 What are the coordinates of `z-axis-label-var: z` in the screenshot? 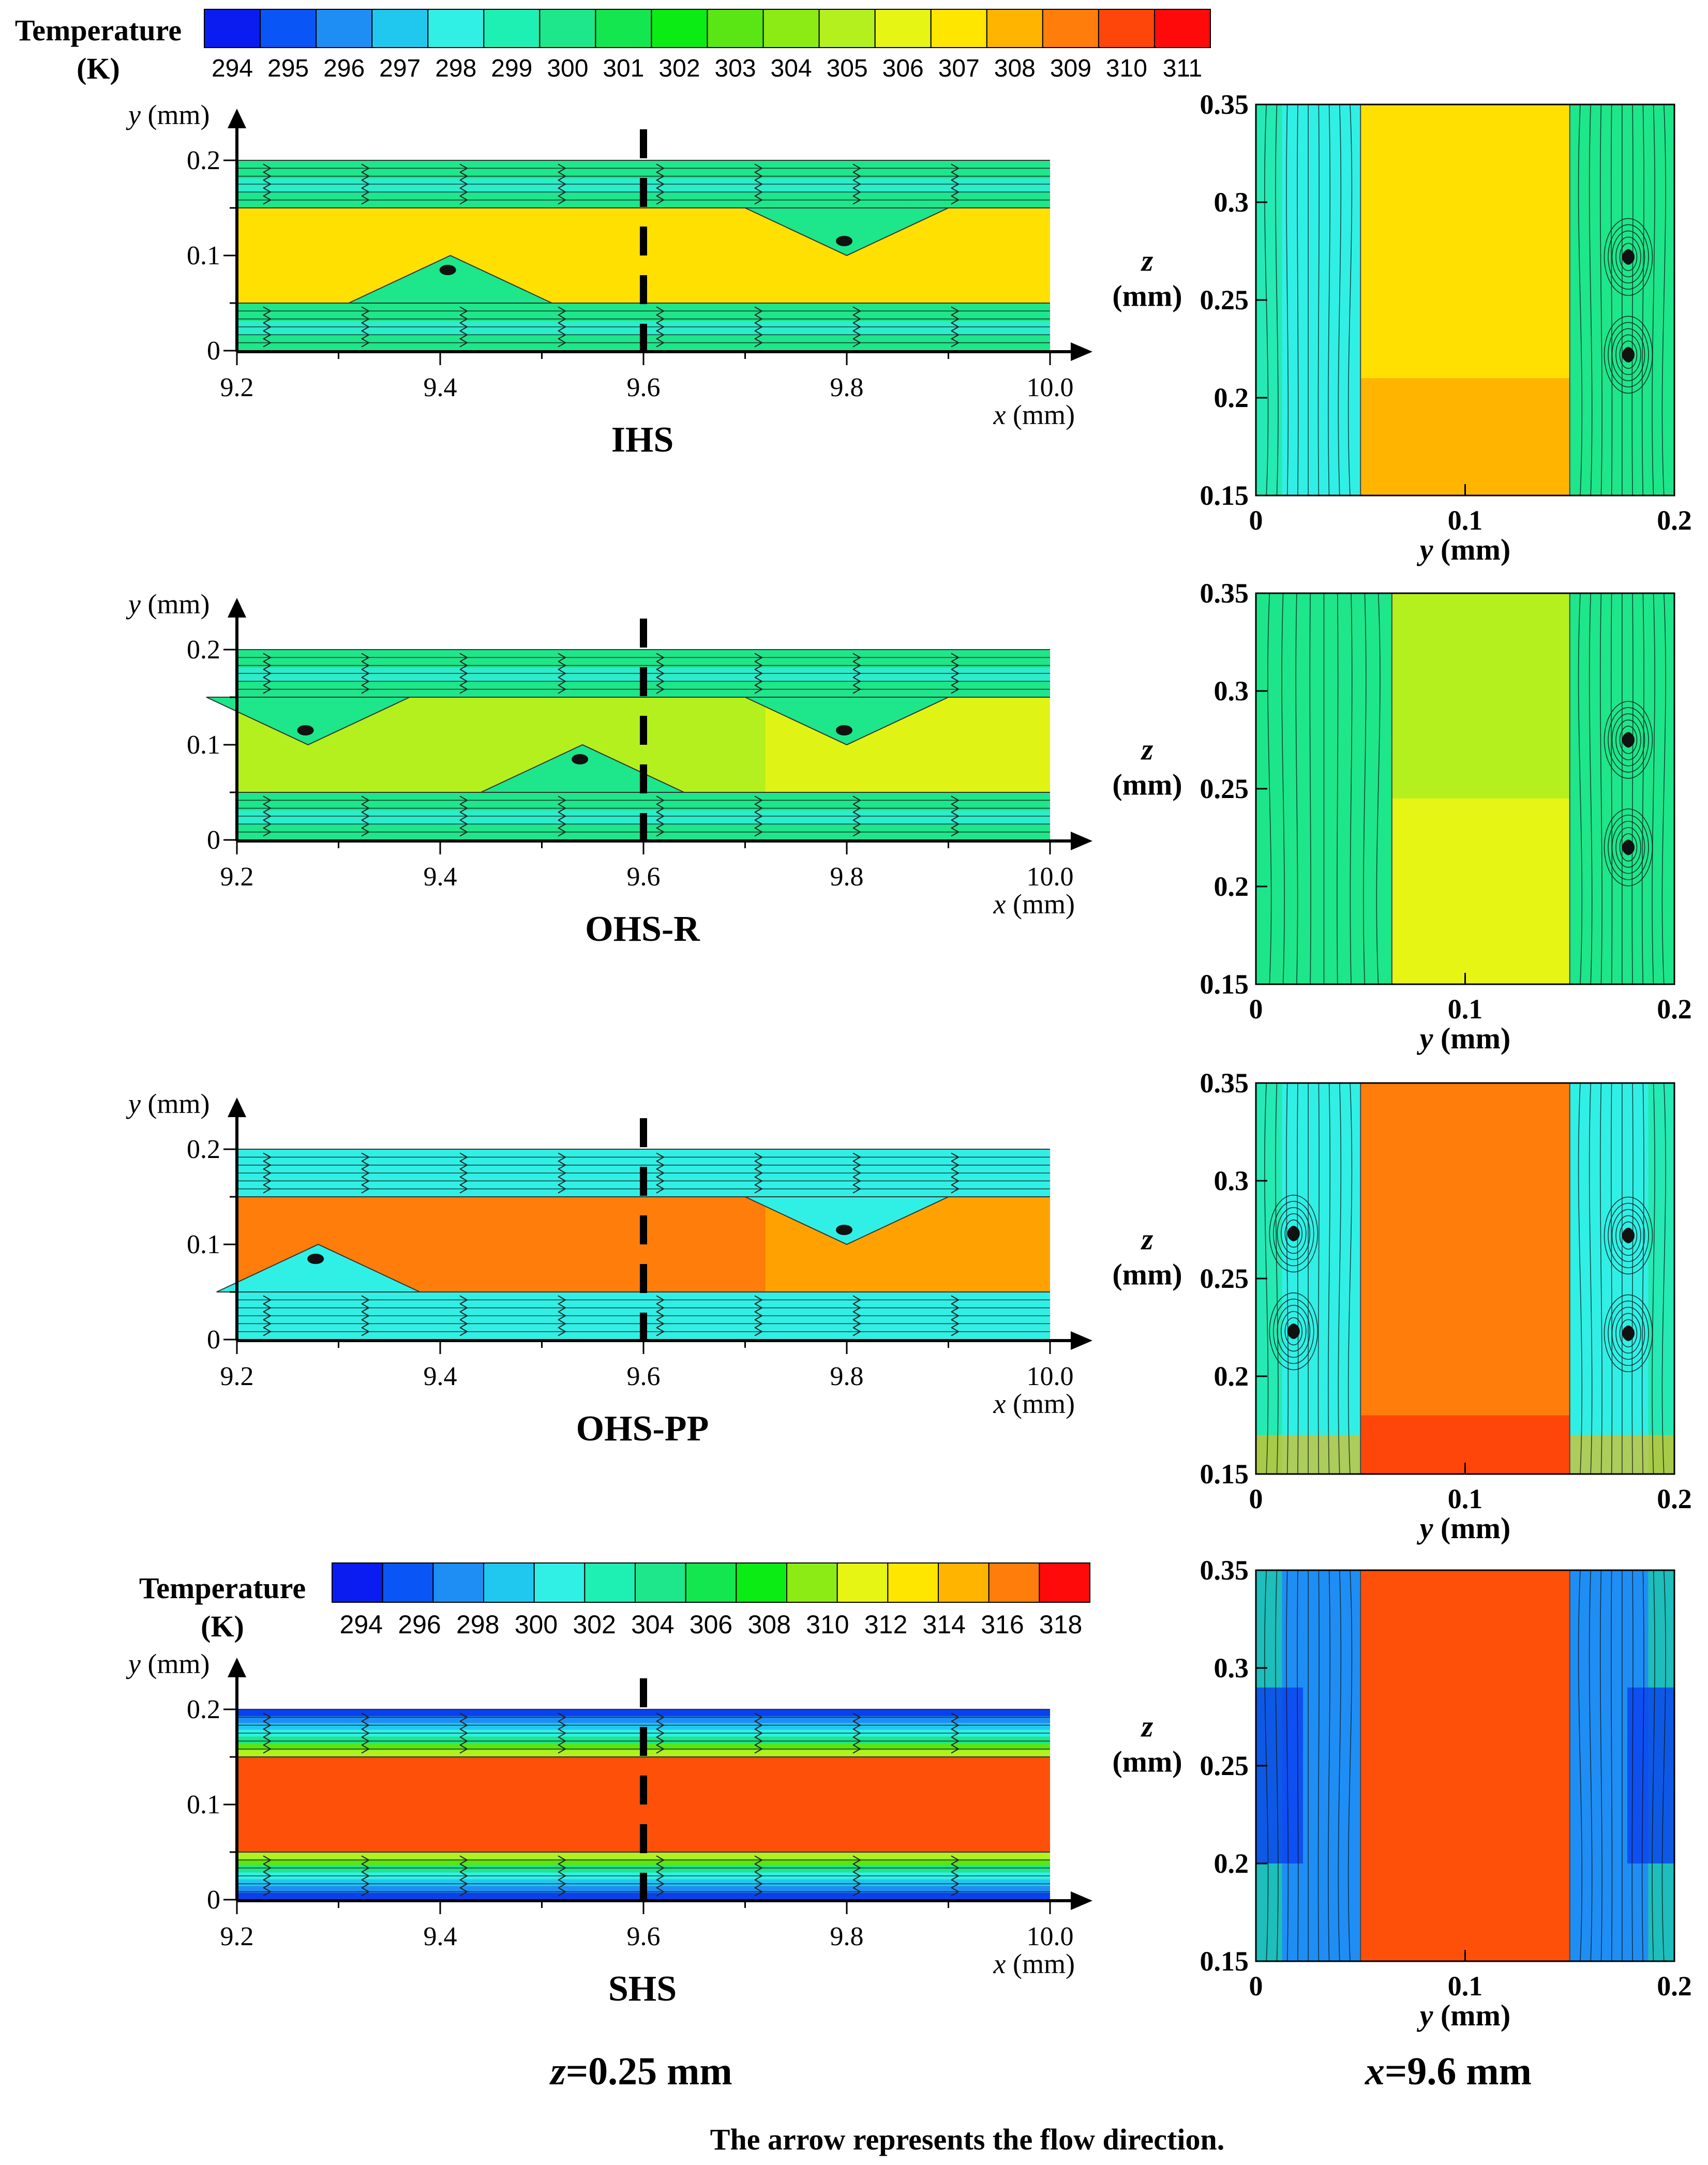 It's located at (1147, 749).